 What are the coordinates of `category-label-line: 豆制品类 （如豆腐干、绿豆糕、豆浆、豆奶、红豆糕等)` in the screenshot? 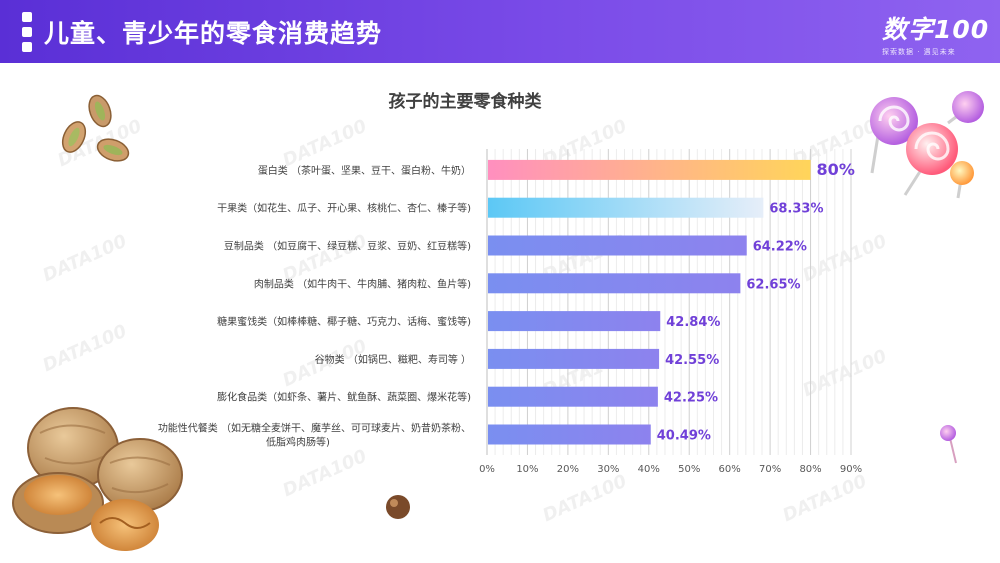 It's located at (347, 246).